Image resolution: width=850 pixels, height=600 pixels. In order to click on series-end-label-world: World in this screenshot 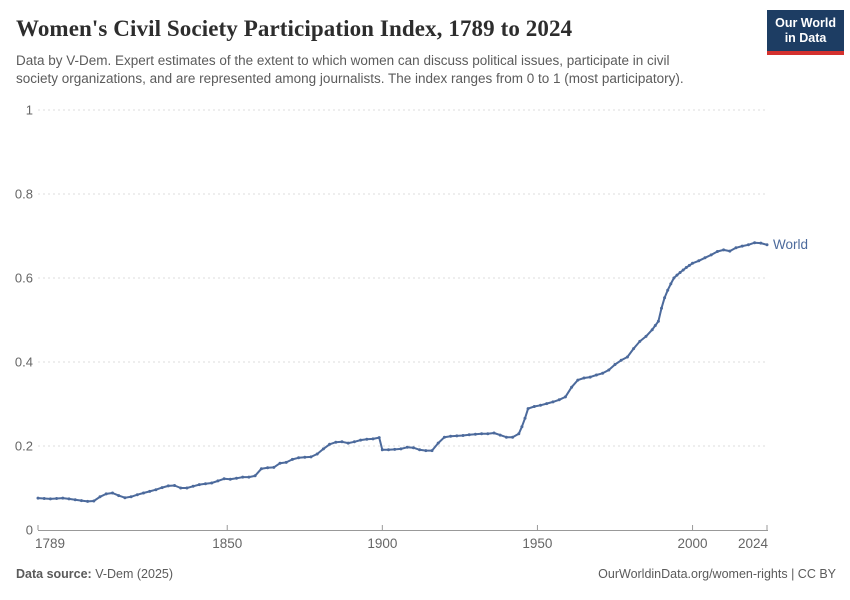, I will do `click(790, 244)`.